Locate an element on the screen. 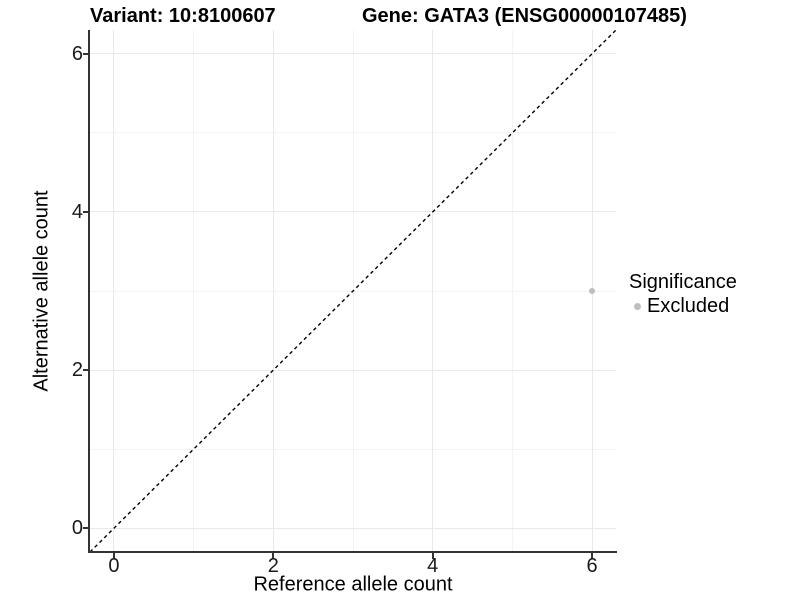  legend-entry-excluded: Excluded is located at coordinates (683, 306).